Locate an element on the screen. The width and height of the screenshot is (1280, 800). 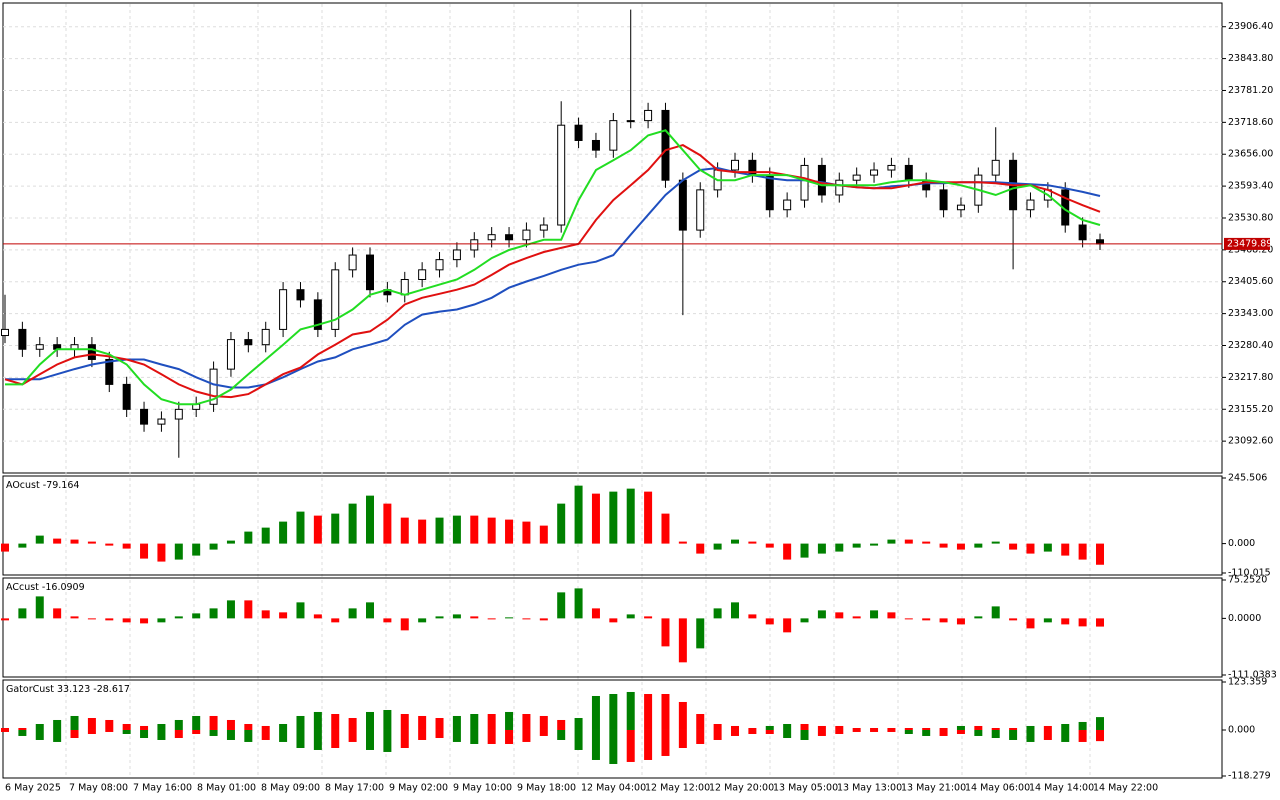
indicator-label: GatorCust 33.123 -28.617 is located at coordinates (68, 689).